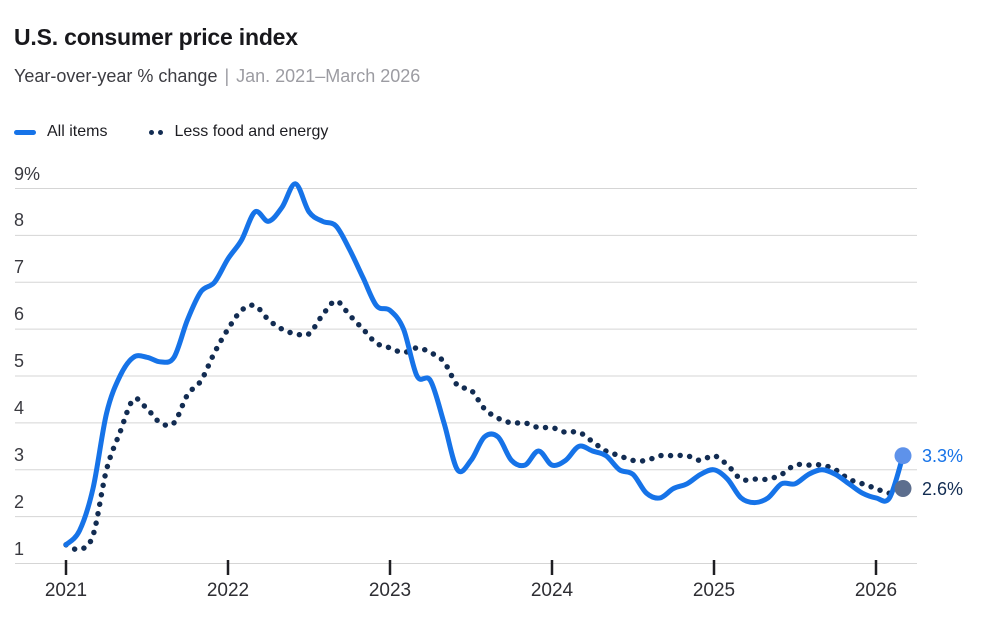 The height and width of the screenshot is (627, 990). I want to click on chart-legend: All items Less food and energy, so click(171, 132).